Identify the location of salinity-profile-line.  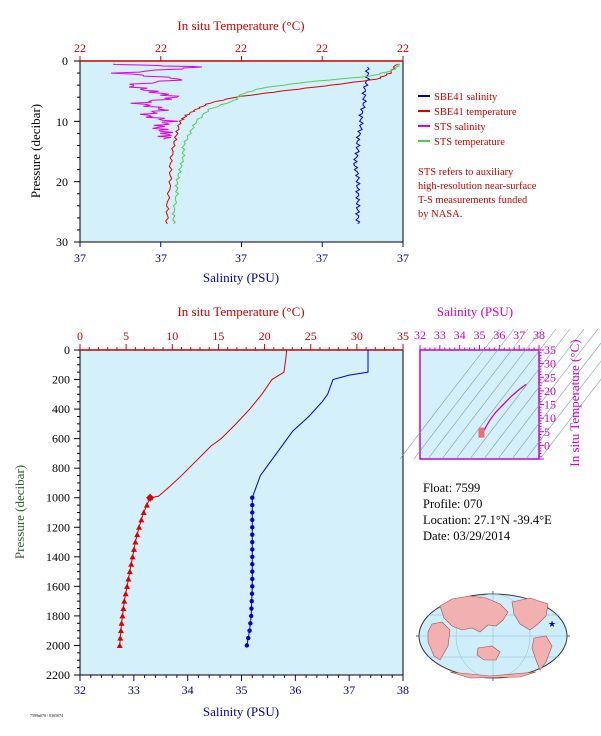
(307, 498).